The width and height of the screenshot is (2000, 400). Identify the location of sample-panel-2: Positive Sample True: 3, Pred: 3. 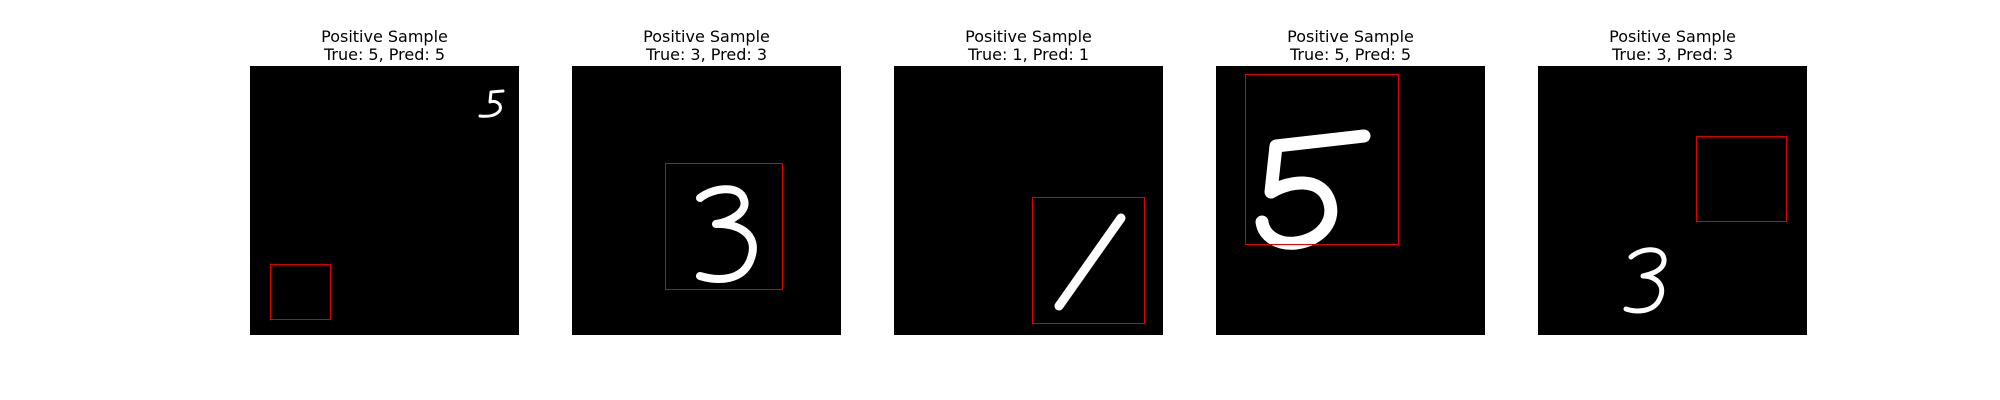
(706, 181).